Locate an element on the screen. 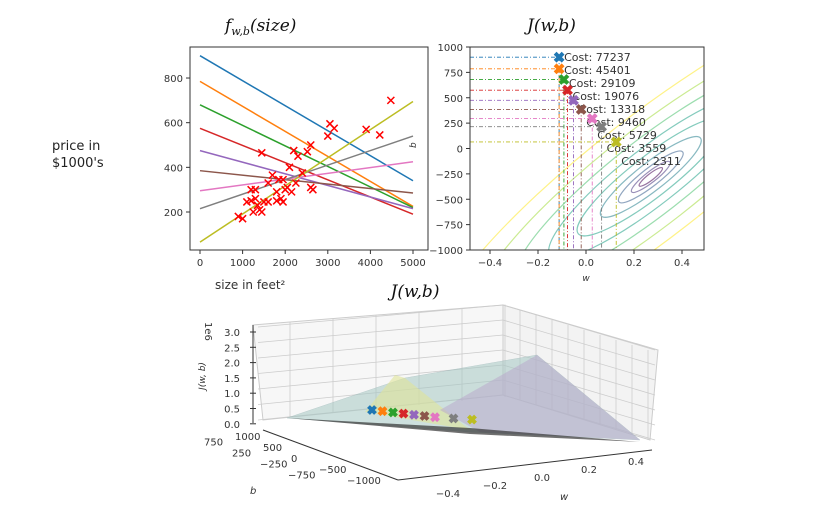 This screenshot has height=513, width=834. z-axis-label: J(w, b) is located at coordinates (203, 377).